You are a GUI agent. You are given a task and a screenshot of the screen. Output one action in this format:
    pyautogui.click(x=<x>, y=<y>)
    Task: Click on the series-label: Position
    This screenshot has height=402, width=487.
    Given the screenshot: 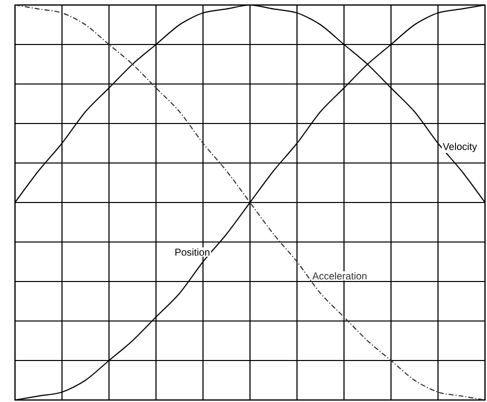 What is the action you would take?
    pyautogui.click(x=192, y=252)
    